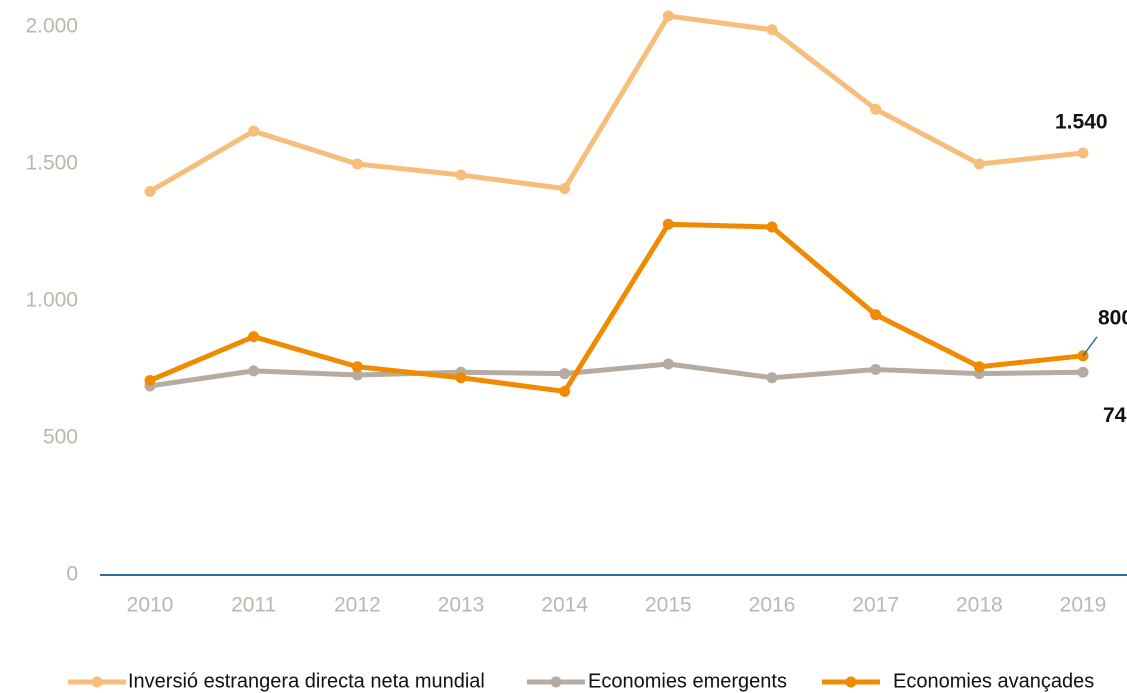 This screenshot has height=693, width=1127. What do you see at coordinates (357, 605) in the screenshot?
I see `x-tick-label: 2012` at bounding box center [357, 605].